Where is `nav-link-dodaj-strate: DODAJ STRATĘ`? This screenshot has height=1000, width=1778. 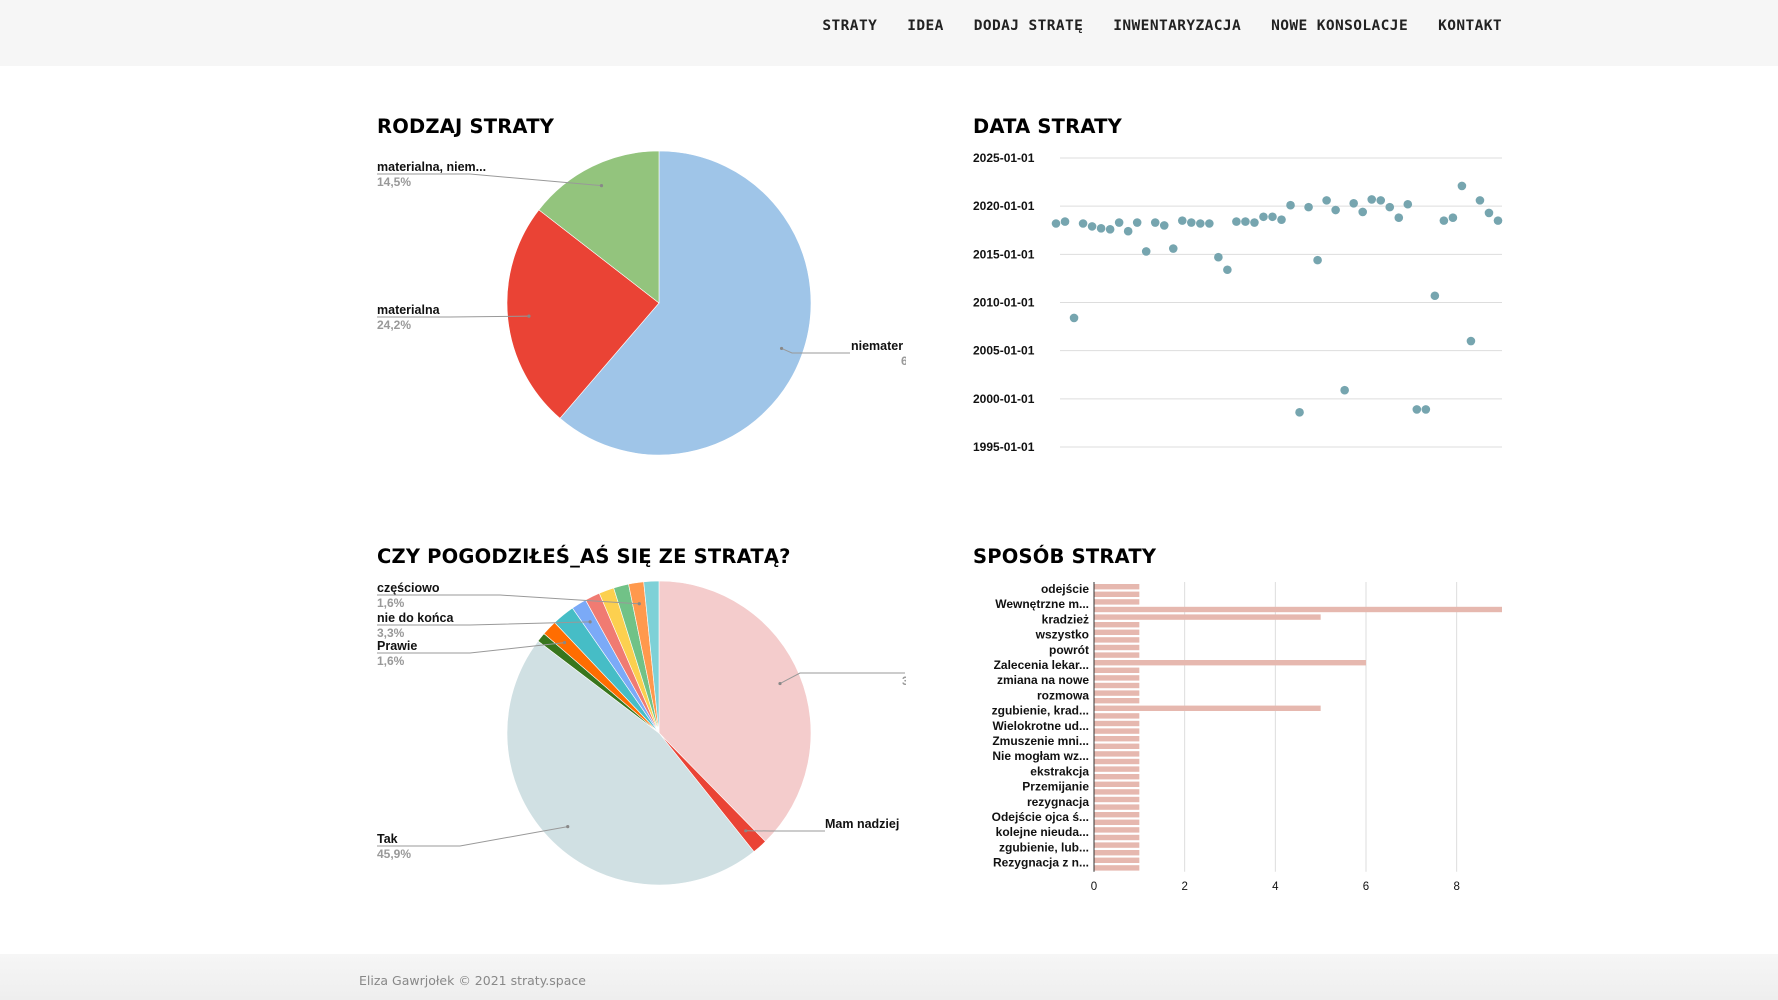
nav-link-dodaj-strate: DODAJ STRATĘ is located at coordinates (1028, 26).